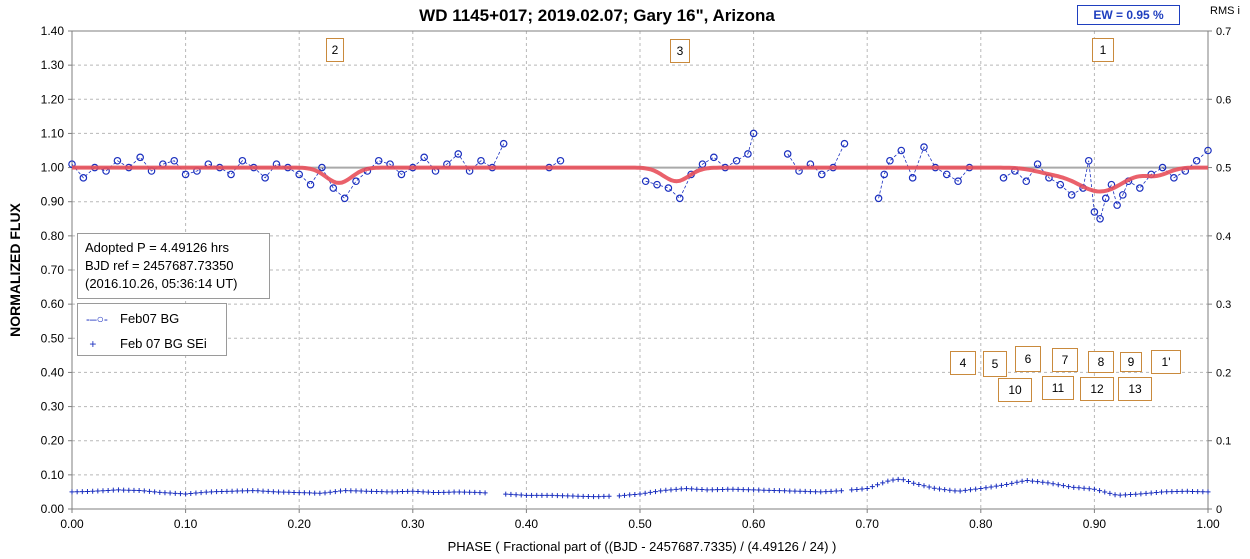 Image resolution: width=1250 pixels, height=559 pixels. I want to click on x-tick-label: 0.60, so click(754, 524).